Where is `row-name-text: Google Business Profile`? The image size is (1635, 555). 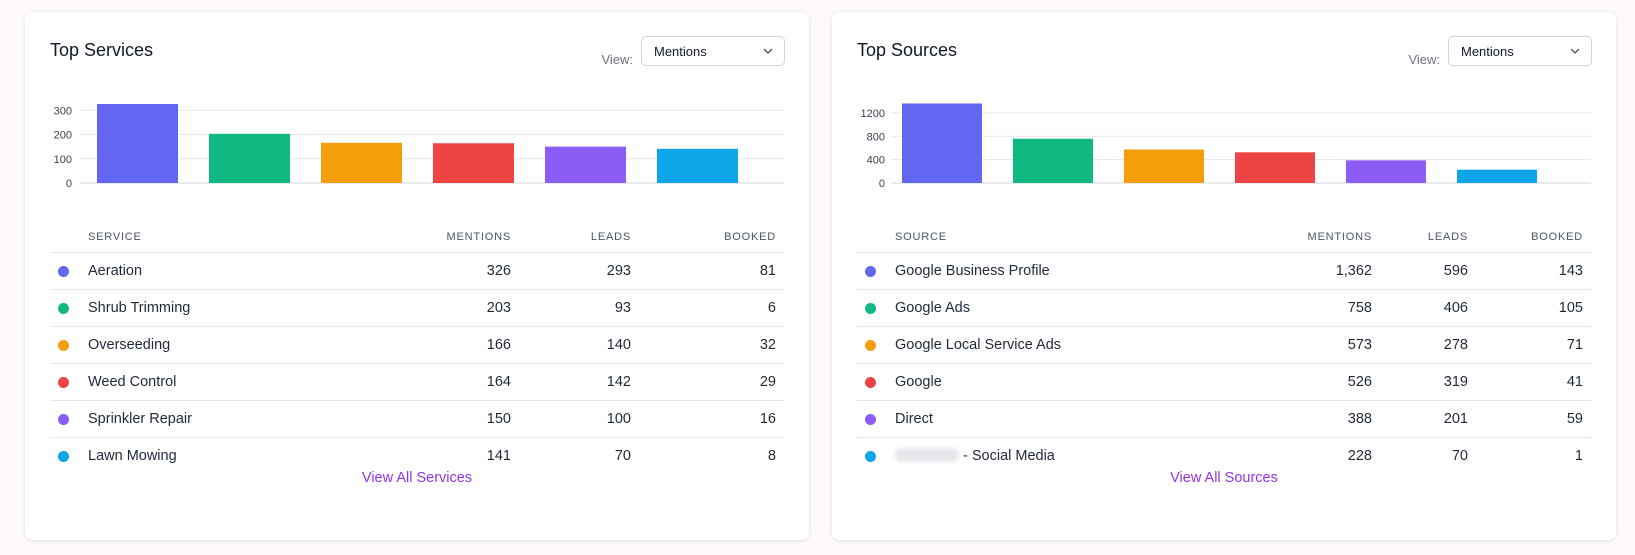
row-name-text: Google Business Profile is located at coordinates (972, 271).